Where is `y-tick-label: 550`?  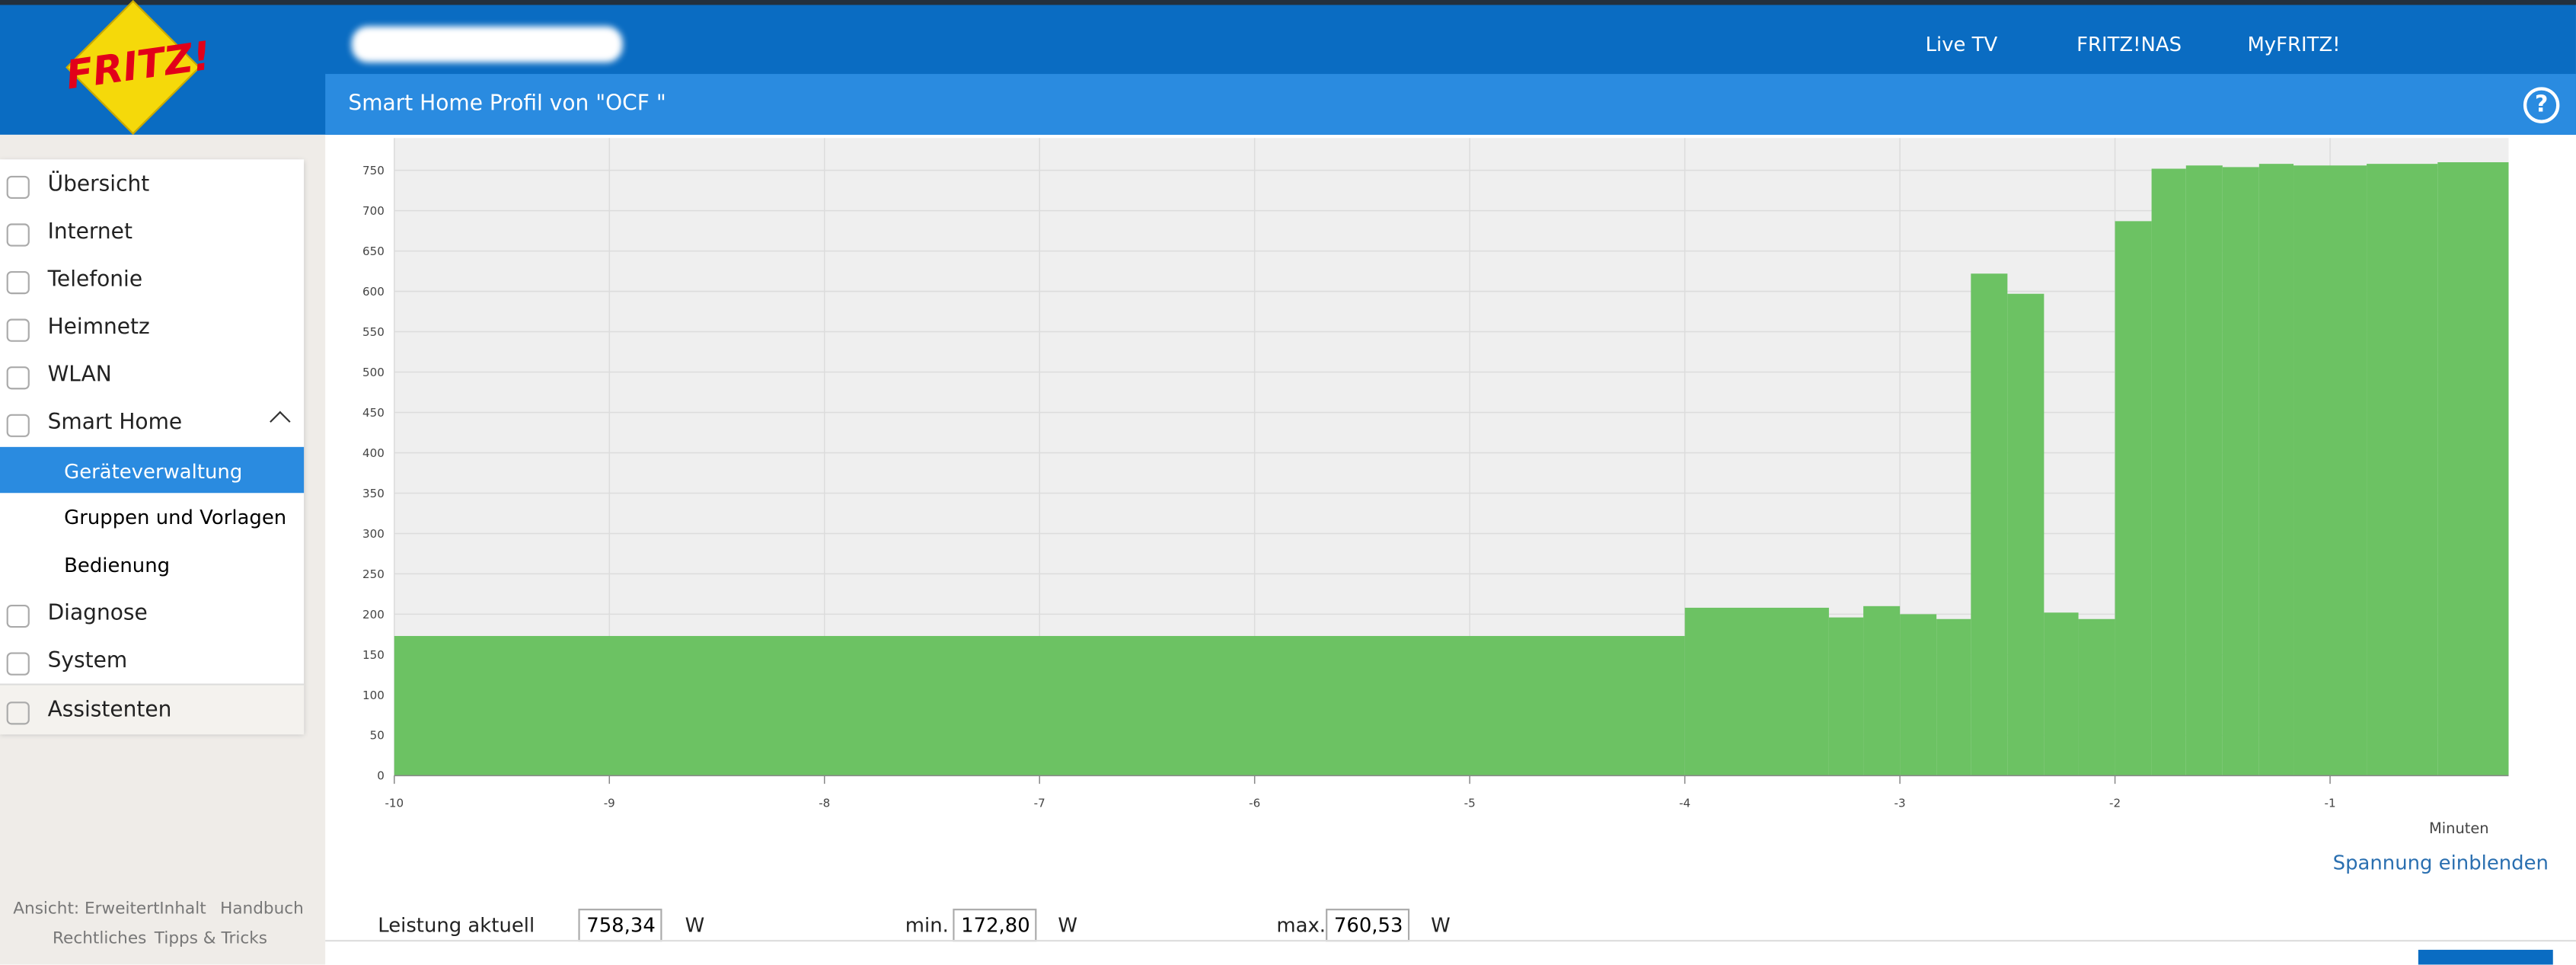 y-tick-label: 550 is located at coordinates (373, 332).